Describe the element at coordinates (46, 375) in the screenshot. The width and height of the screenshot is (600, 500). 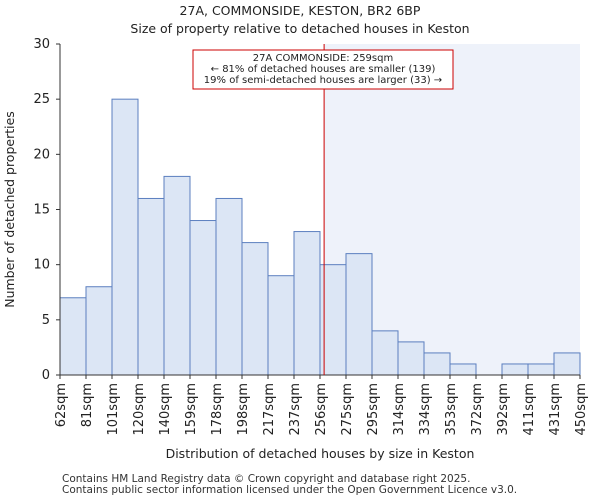
I see `y-tick-label: 0` at that location.